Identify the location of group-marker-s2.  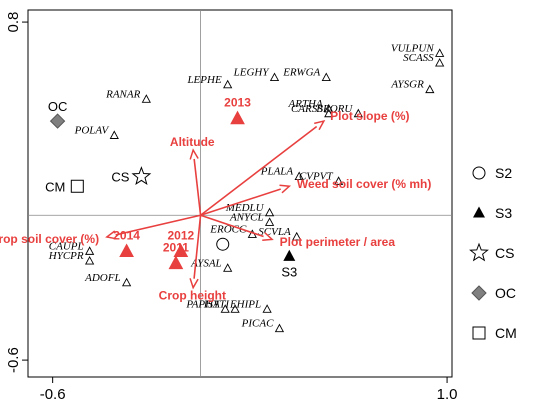
(223, 244).